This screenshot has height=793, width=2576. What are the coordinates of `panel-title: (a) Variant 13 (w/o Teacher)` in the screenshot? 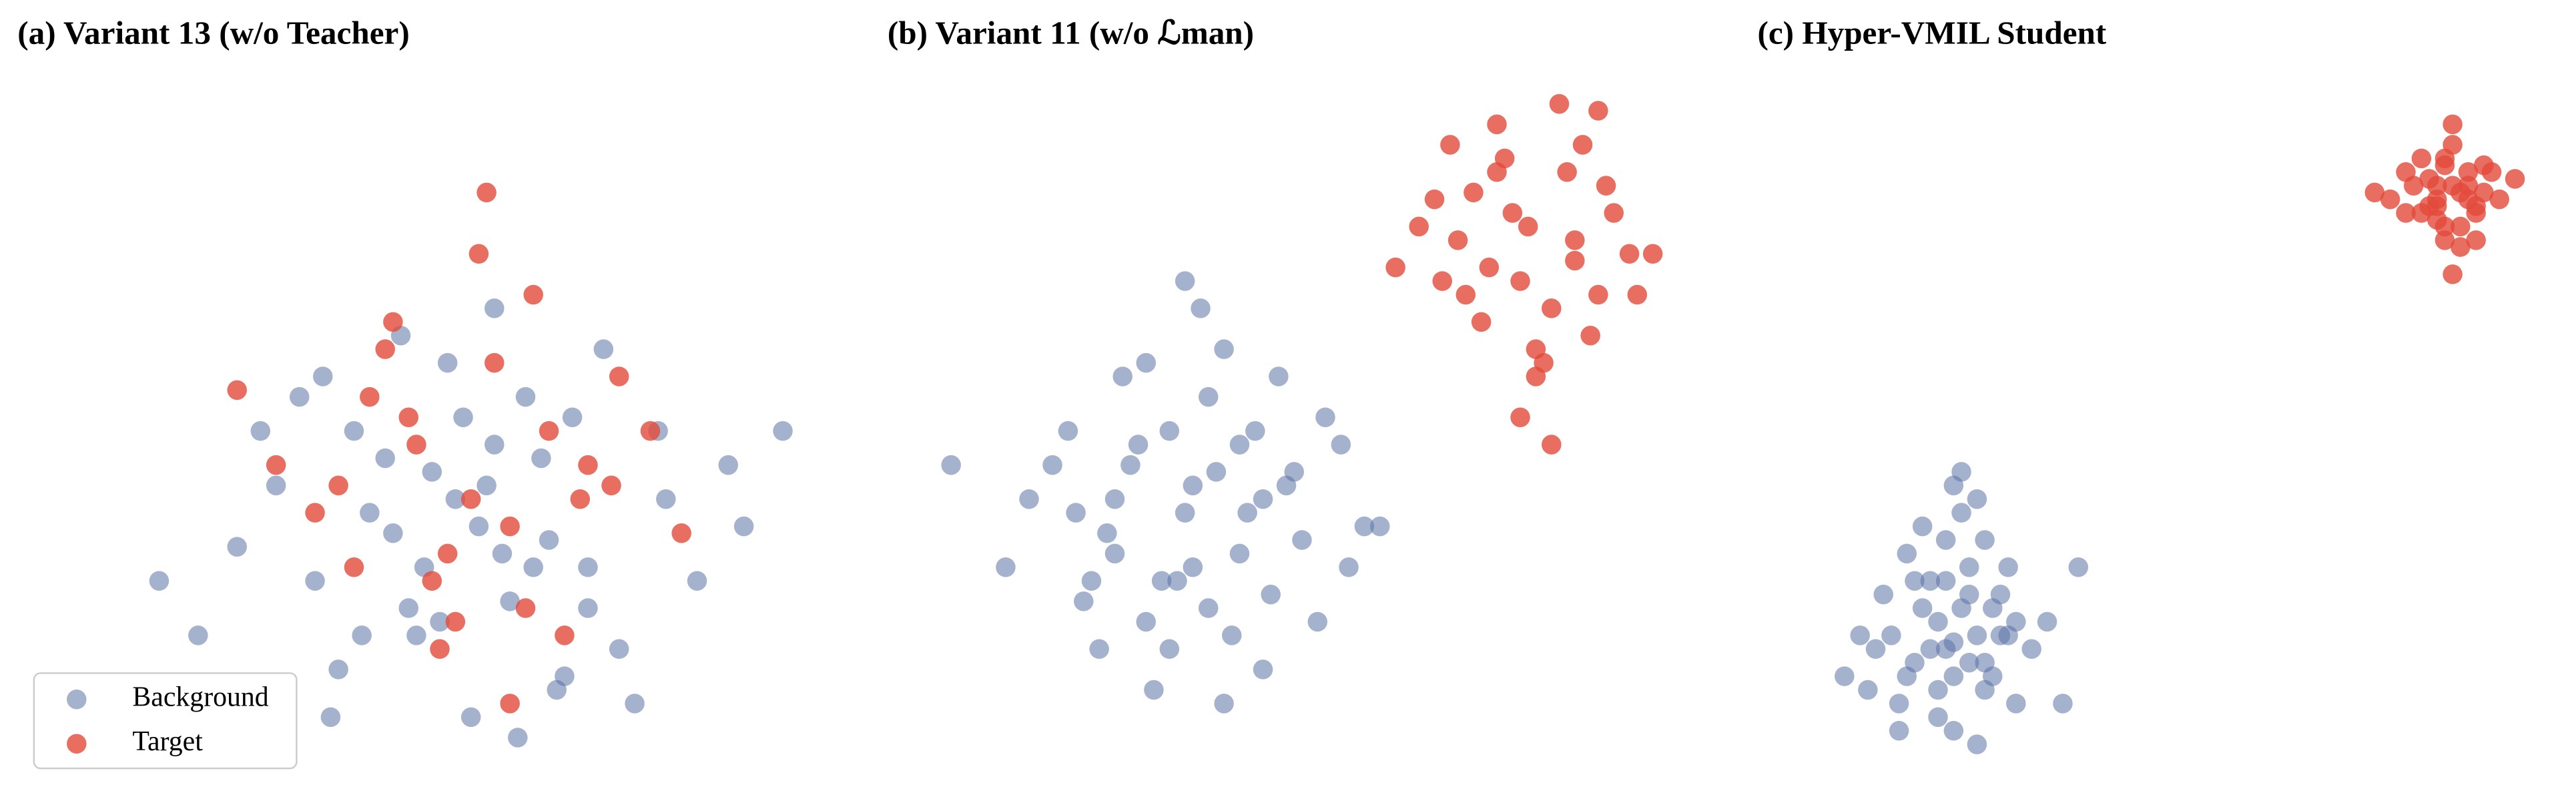 It's located at (213, 32).